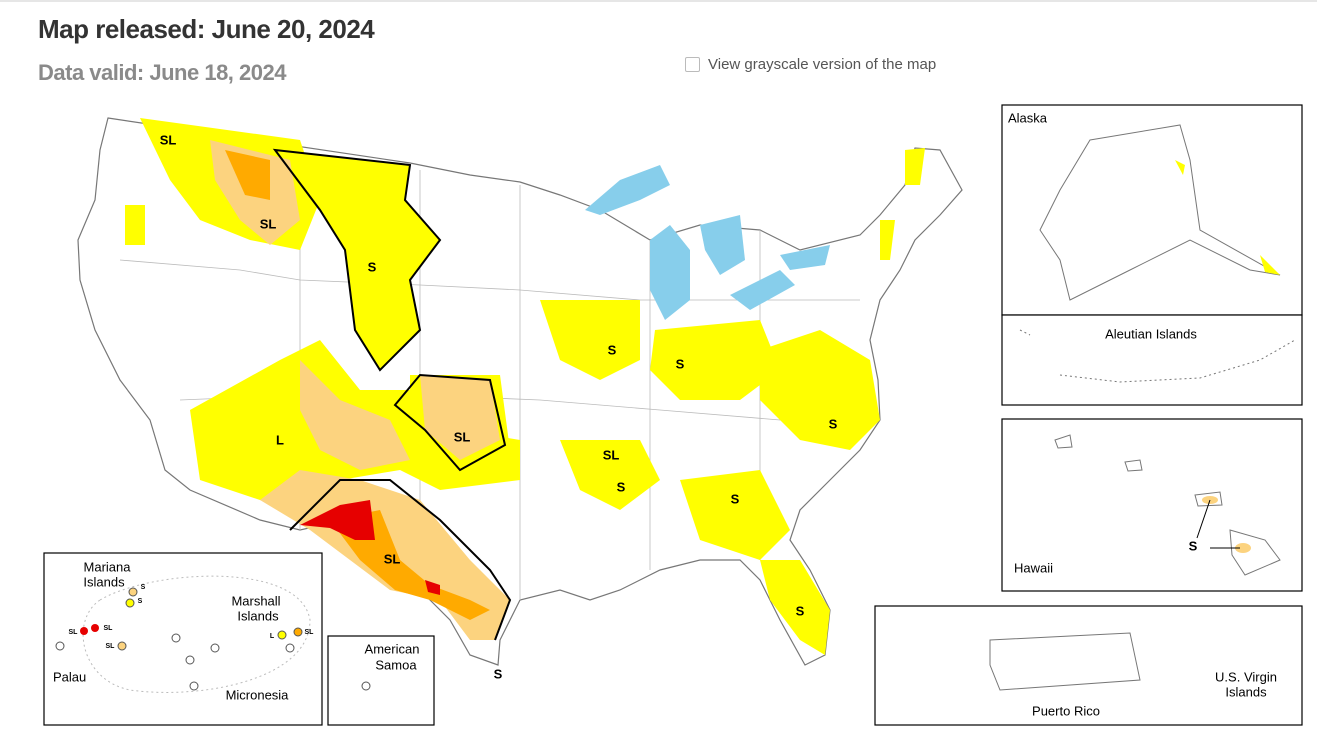  What do you see at coordinates (255, 600) in the screenshot?
I see `inset-label: Marshall` at bounding box center [255, 600].